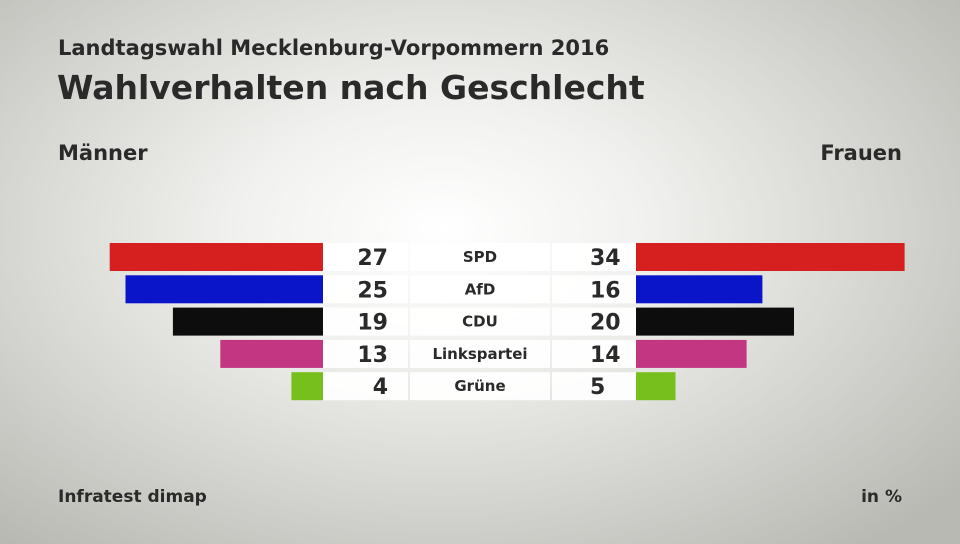  I want to click on category-label-afd: AfD, so click(480, 289).